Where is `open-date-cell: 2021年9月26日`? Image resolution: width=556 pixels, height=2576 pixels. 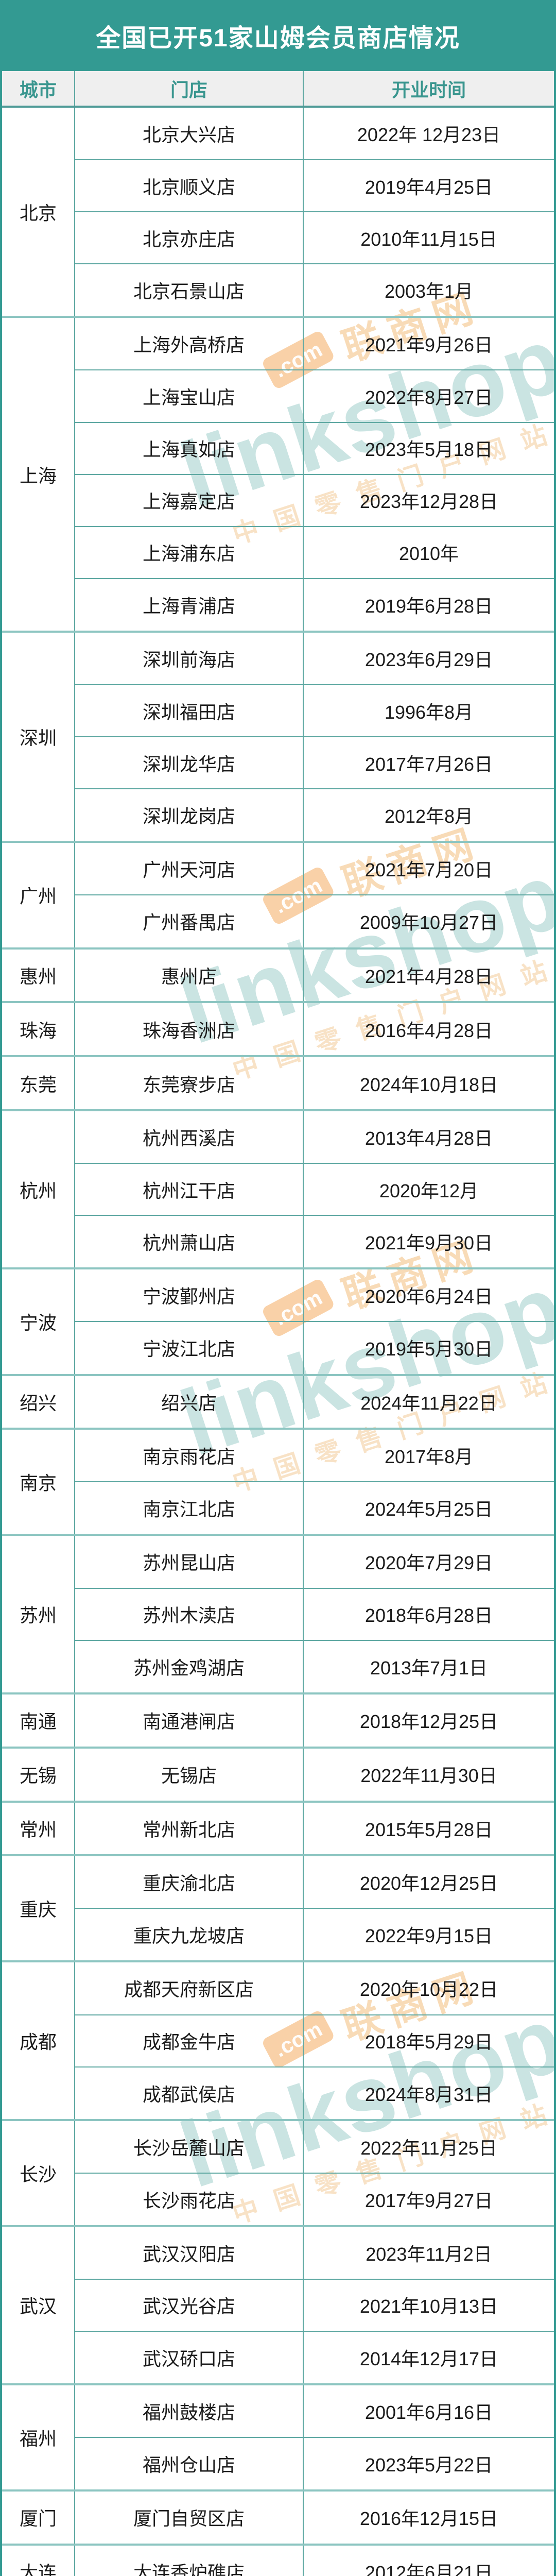 open-date-cell: 2021年9月26日 is located at coordinates (428, 343).